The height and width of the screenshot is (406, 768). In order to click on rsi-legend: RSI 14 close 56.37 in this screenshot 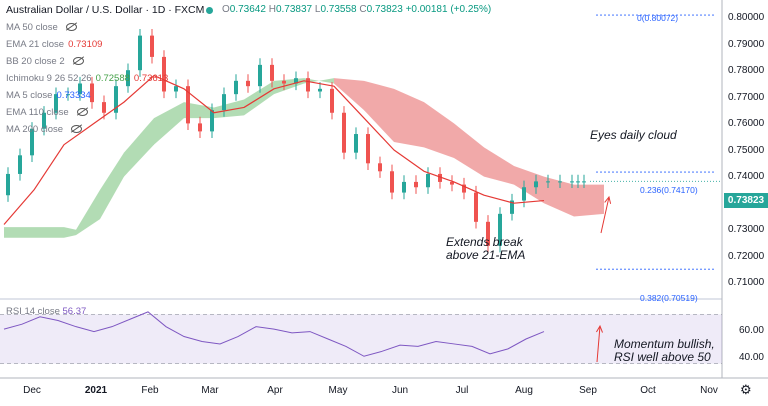, I will do `click(46, 311)`.